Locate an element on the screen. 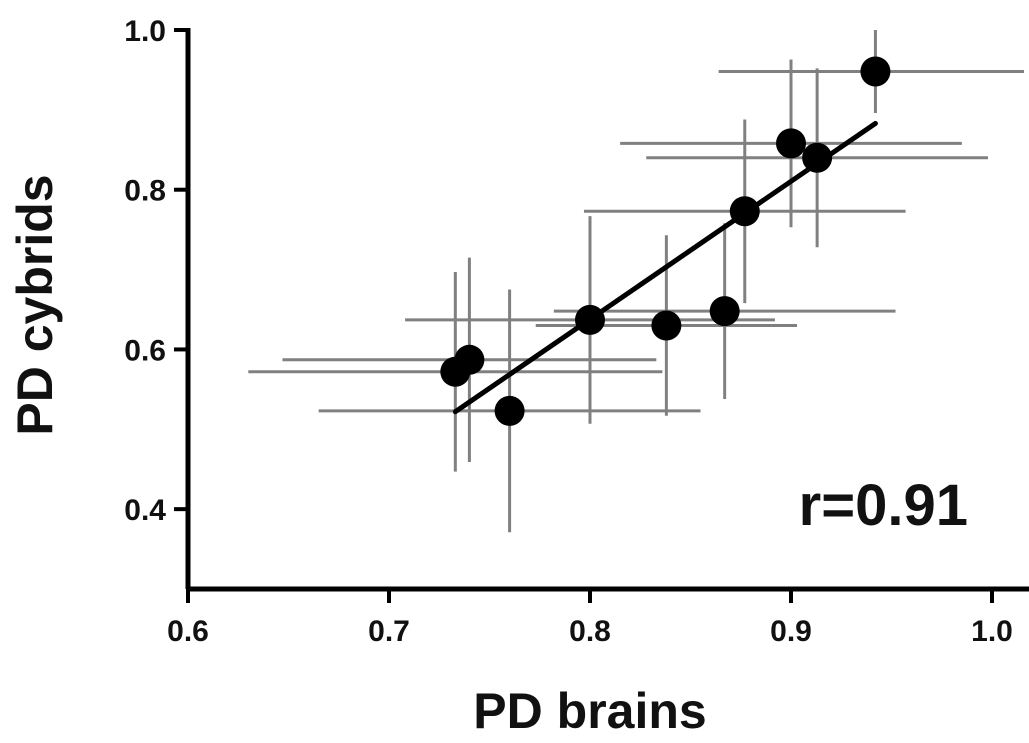  y-tick-label-0.4: 0.4 is located at coordinates (145, 510).